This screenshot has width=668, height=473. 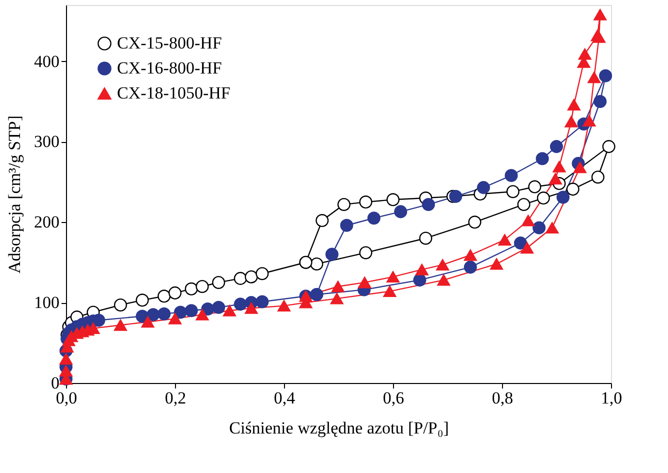 I want to click on x-tick-label: 0,6, so click(x=393, y=398).